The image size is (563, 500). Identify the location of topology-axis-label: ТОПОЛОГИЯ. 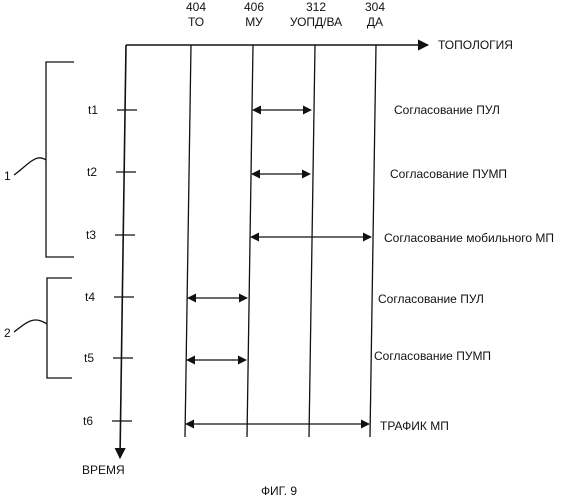
(475, 45).